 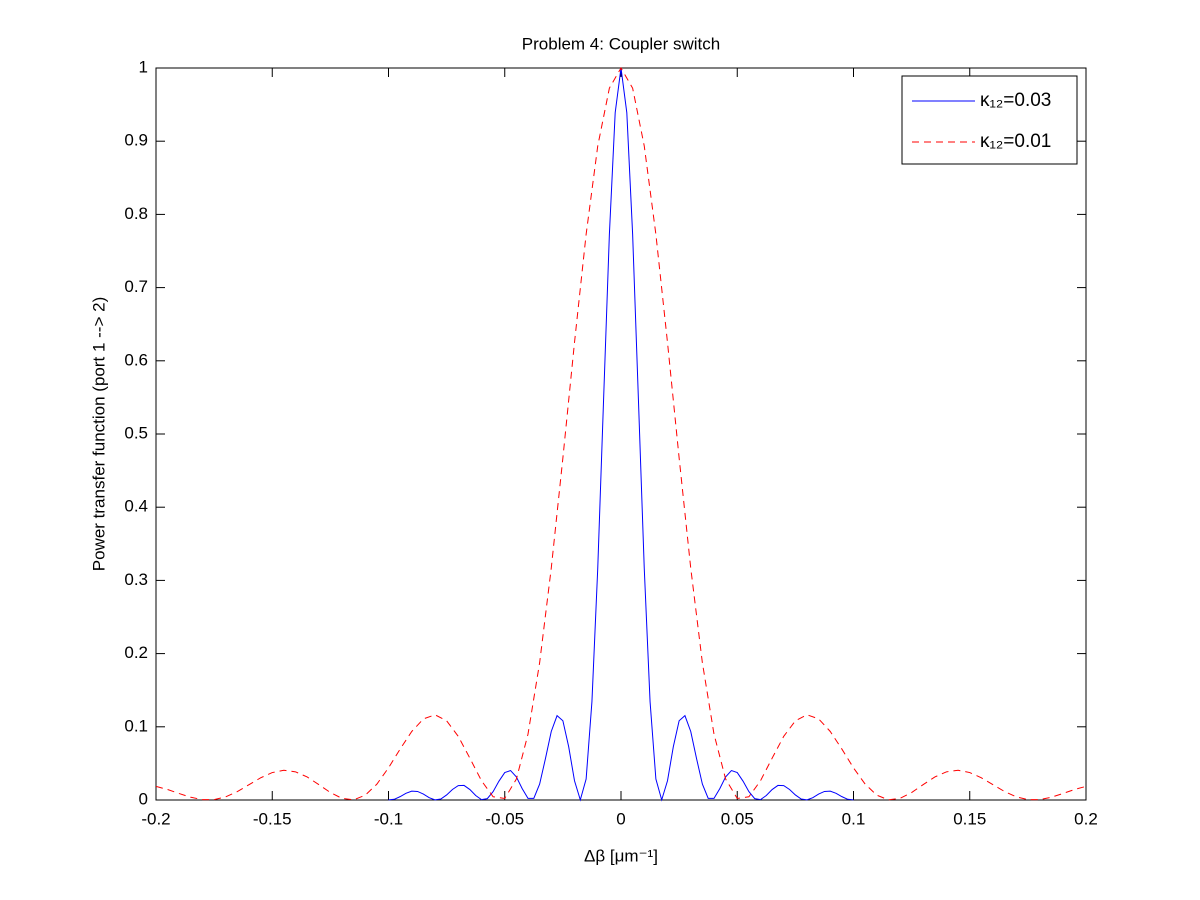 What do you see at coordinates (136, 359) in the screenshot?
I see `y-tick-label: 0.6` at bounding box center [136, 359].